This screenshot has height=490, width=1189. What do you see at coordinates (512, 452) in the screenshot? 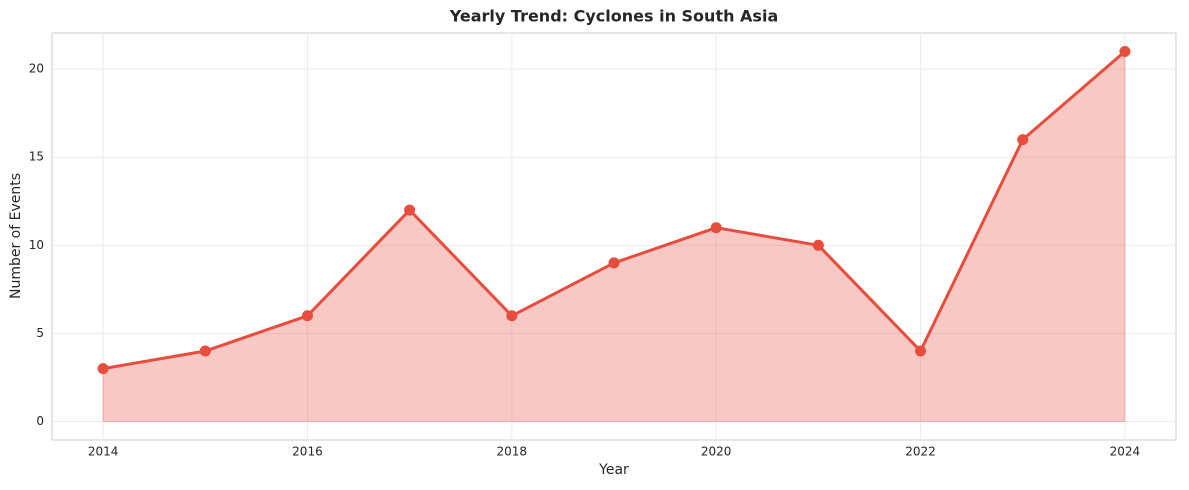
I see `x-tick-label: 2018` at bounding box center [512, 452].